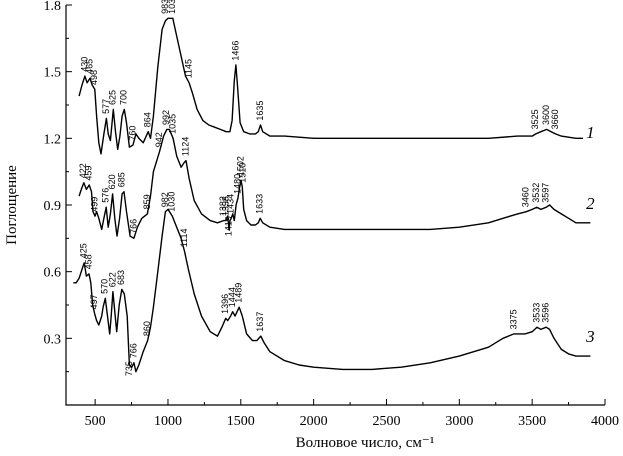 The image size is (623, 456). Describe the element at coordinates (53, 273) in the screenshot. I see `y-tick-label: 0.6` at that location.